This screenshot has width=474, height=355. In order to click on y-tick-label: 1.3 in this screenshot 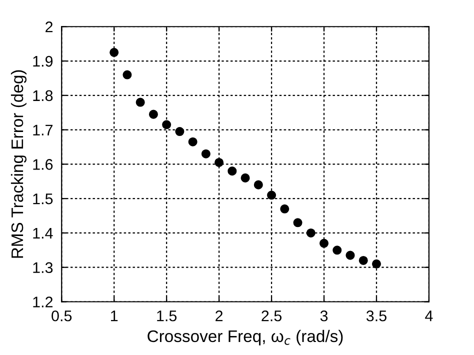, I will do `click(43, 268)`.